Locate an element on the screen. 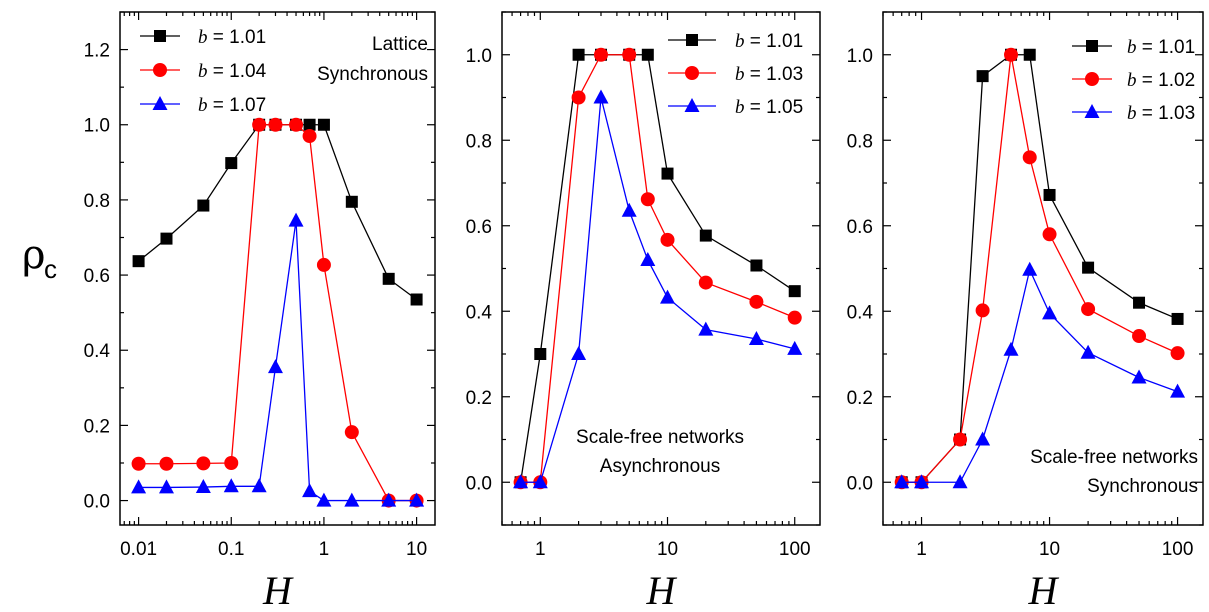 Image resolution: width=1209 pixels, height=612 pixels. y-axis-label: ρ c is located at coordinates (39, 258).